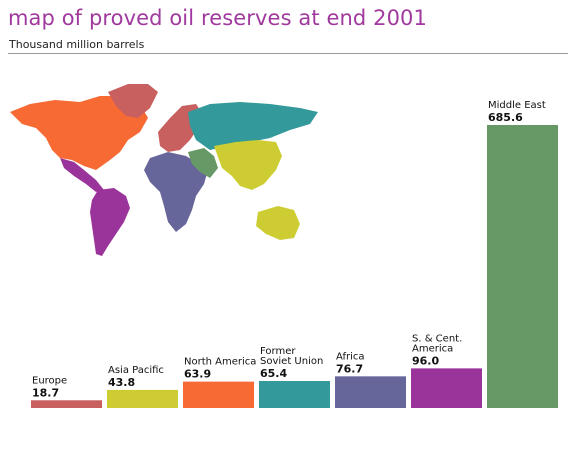 The width and height of the screenshot is (585, 475). What do you see at coordinates (220, 362) in the screenshot?
I see `category-label: North America` at bounding box center [220, 362].